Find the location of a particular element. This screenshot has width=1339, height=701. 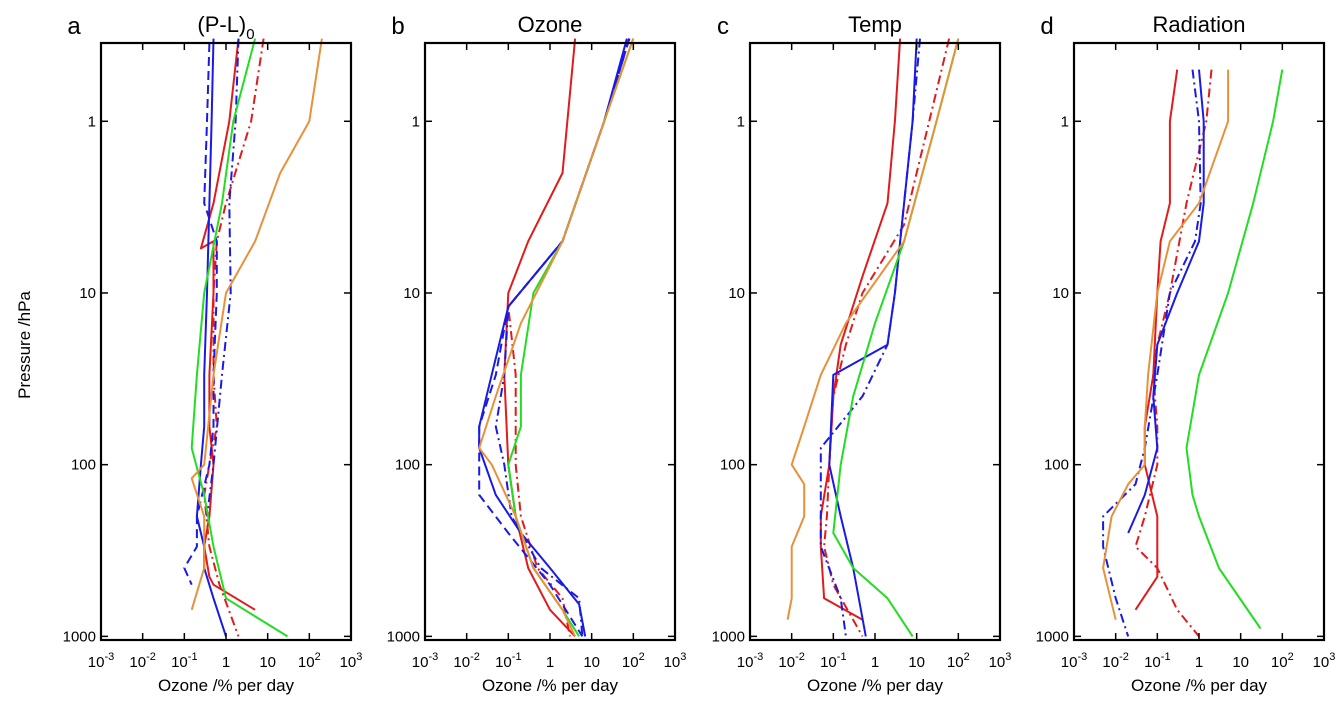

panel-letter: a is located at coordinates (74, 26).